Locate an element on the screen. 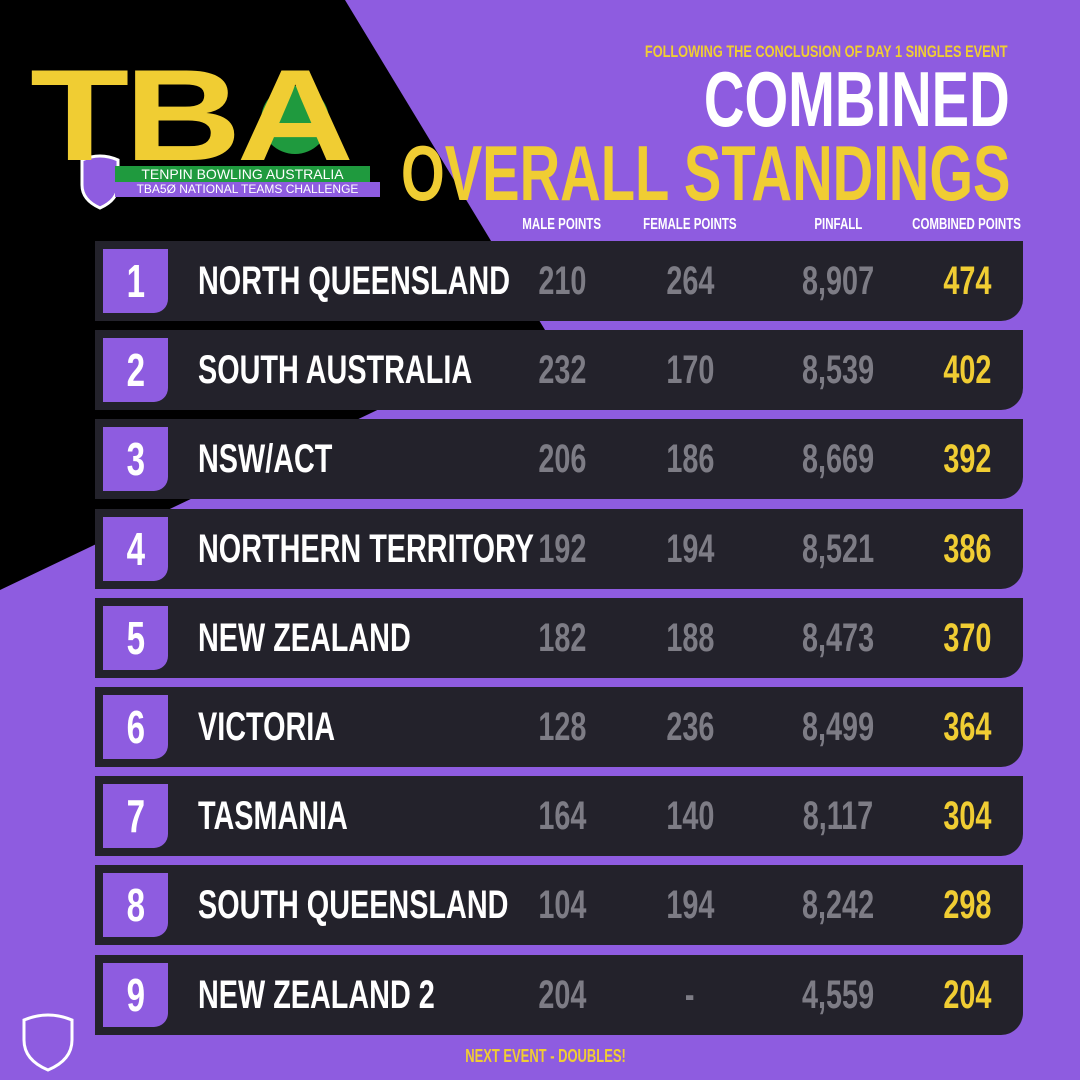 This screenshot has width=1080, height=1080. cell-text: 8,499 is located at coordinates (838, 727).